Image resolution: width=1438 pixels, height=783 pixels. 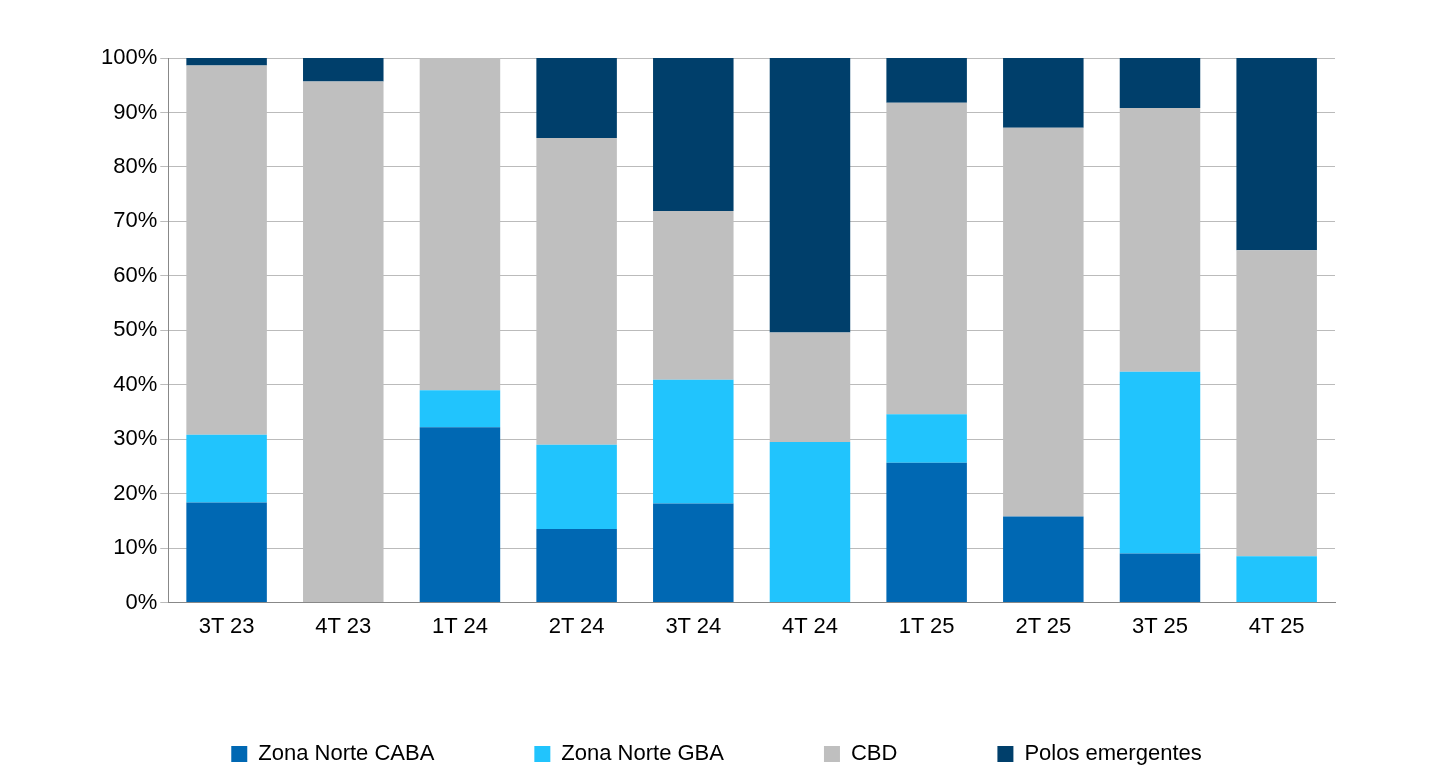 I want to click on x-tick-label: 1T 25, so click(x=926, y=625).